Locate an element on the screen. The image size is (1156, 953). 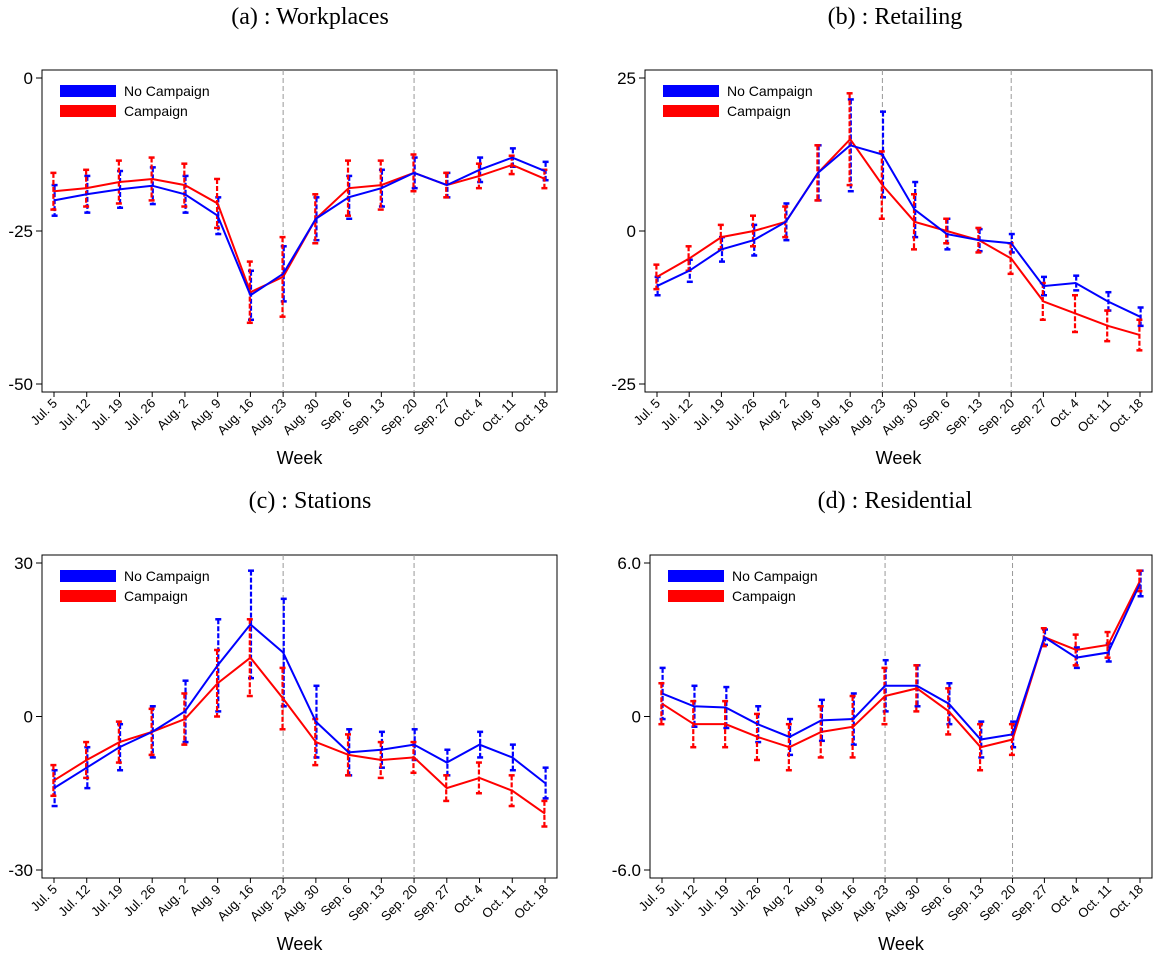
panel-c-title: (c) : Stations is located at coordinates (310, 501).